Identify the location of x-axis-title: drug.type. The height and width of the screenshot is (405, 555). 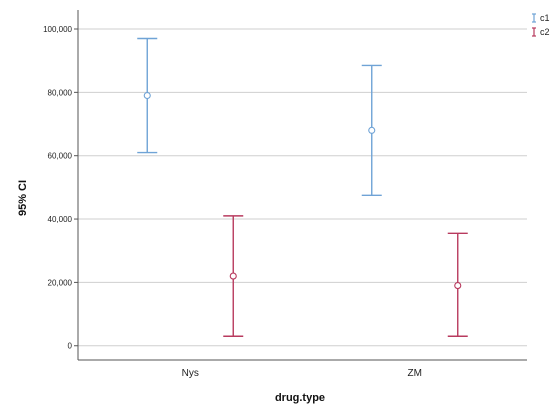
(300, 398).